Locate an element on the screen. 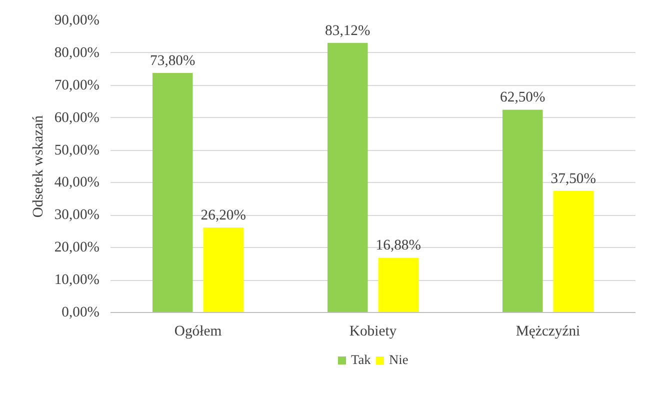 The height and width of the screenshot is (403, 658). y-tick-label: 90,00% is located at coordinates (77, 20).